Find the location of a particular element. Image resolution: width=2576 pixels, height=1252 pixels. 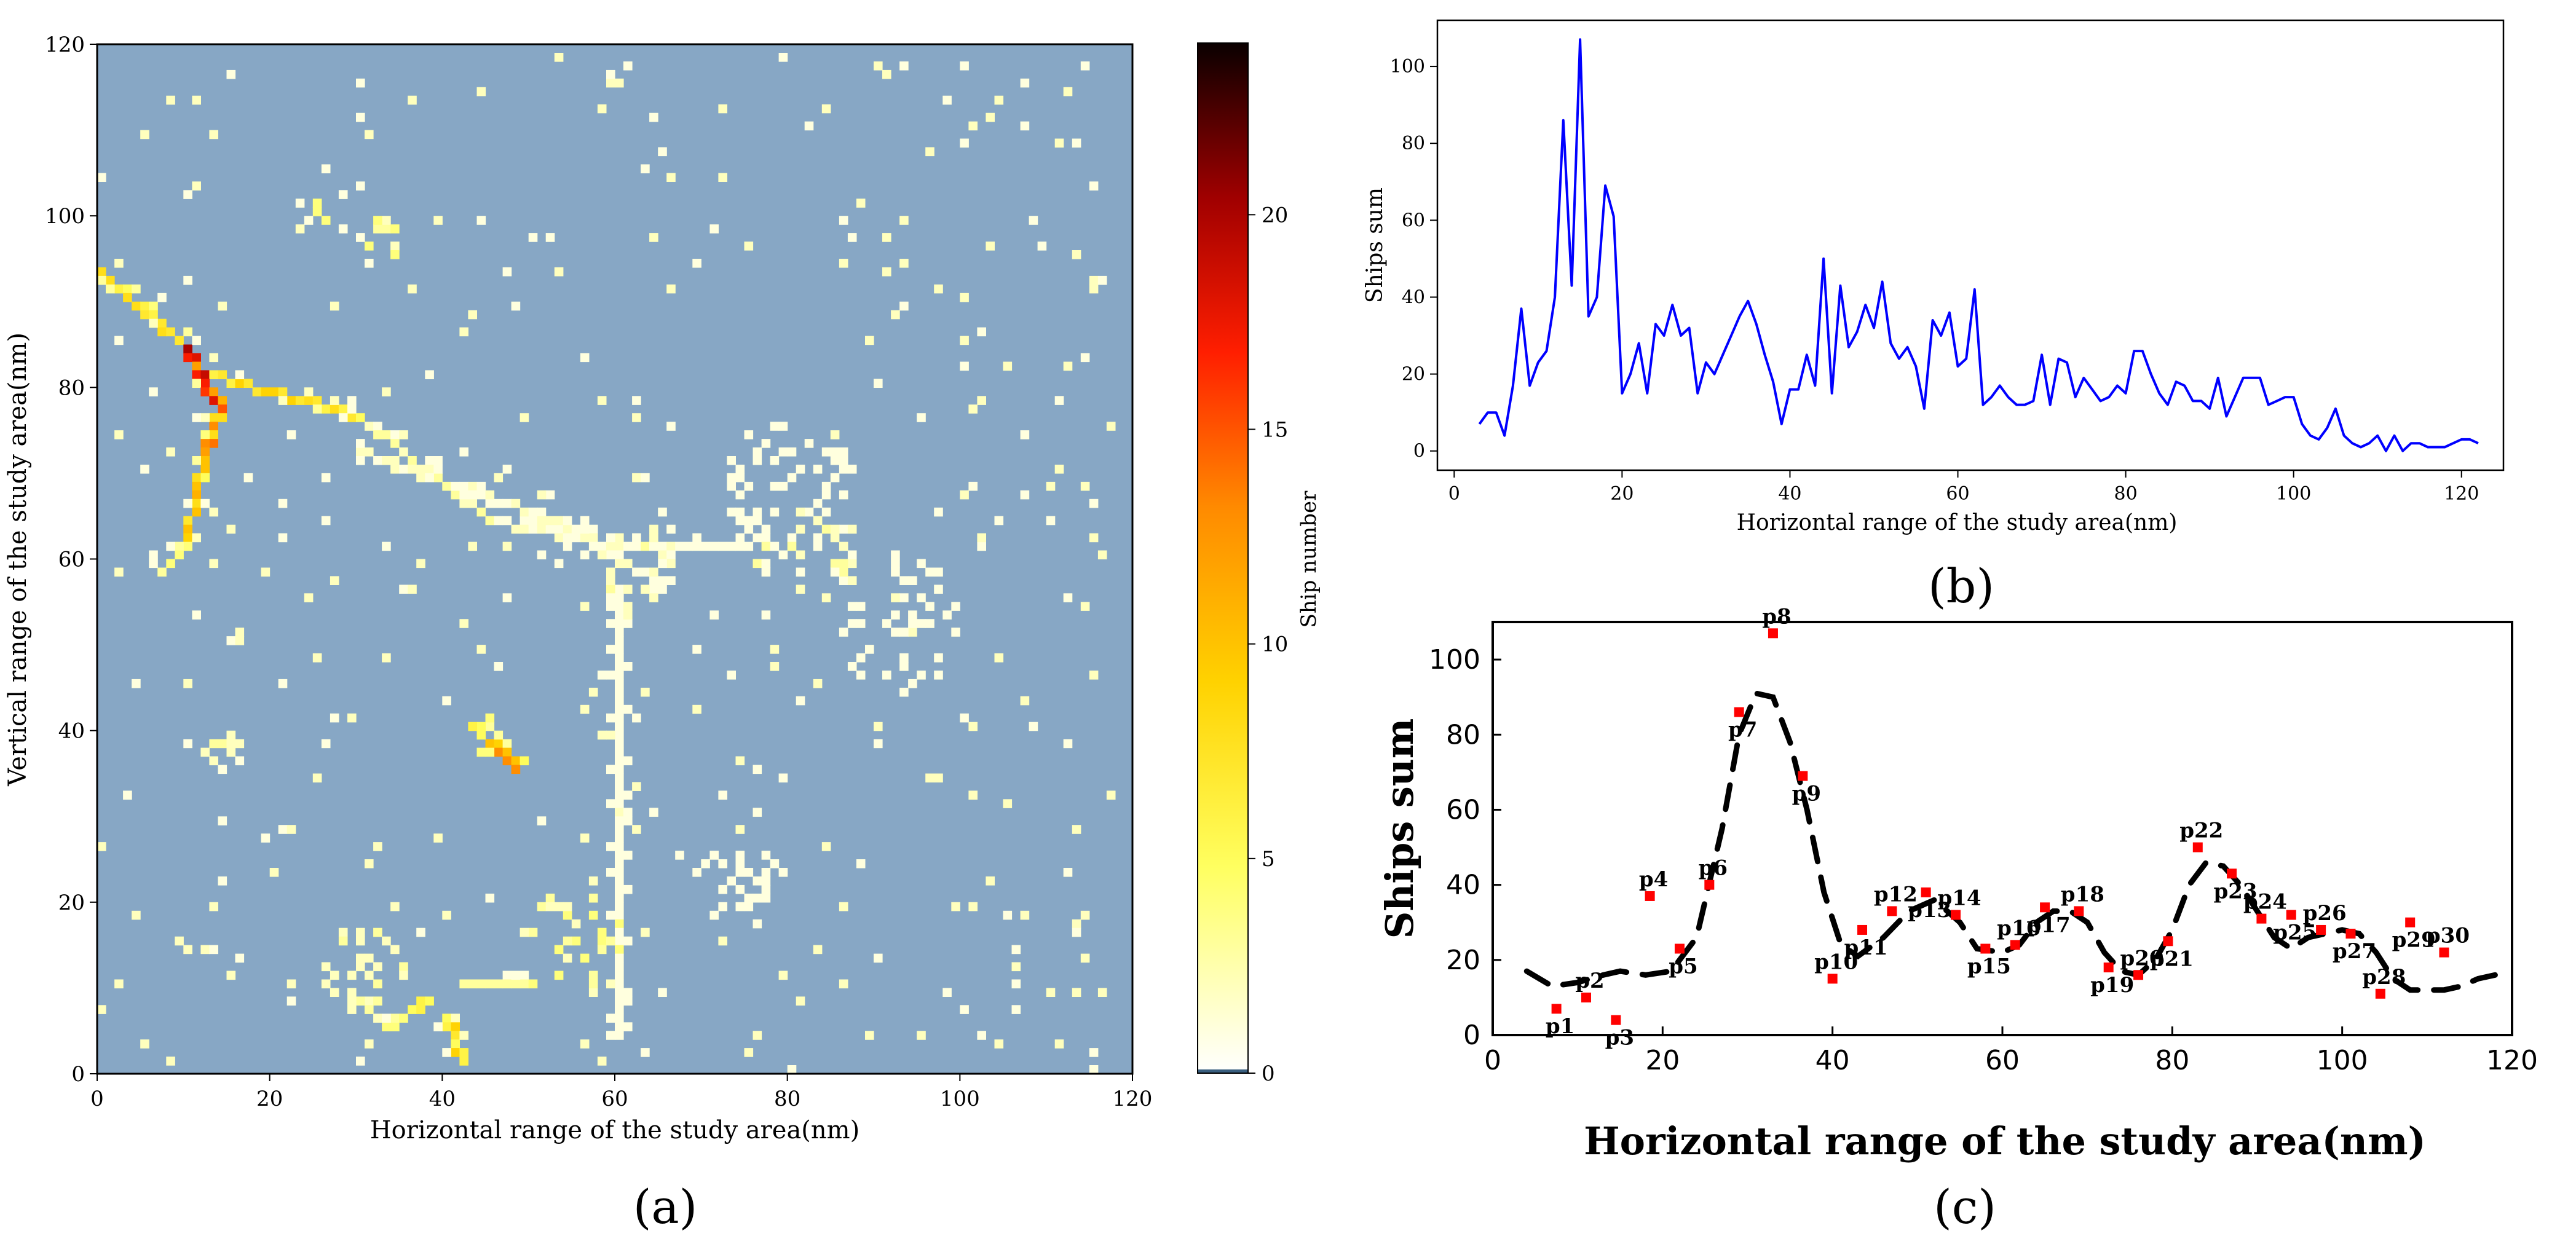

x-tick-label: 20 is located at coordinates (1622, 494).